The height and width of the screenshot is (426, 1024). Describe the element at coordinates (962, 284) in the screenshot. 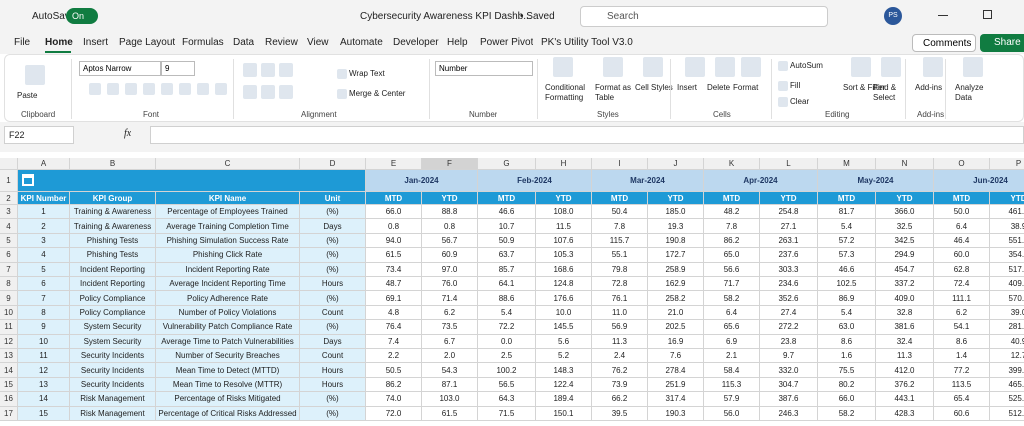

I see `value-cell: 72.4` at that location.